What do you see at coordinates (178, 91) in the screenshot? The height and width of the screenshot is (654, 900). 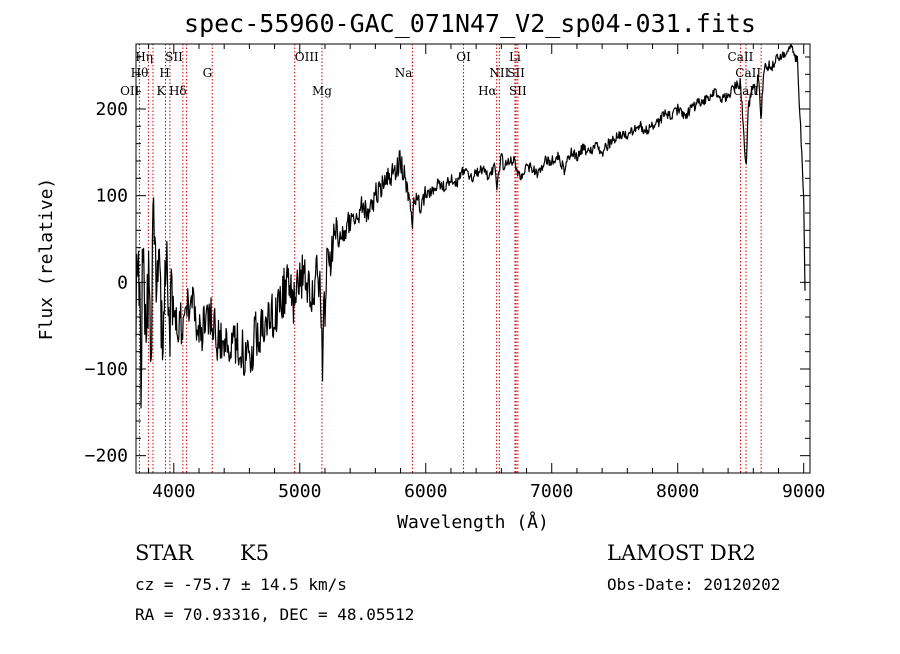 I see `spectral-line-label: Hδ` at bounding box center [178, 91].